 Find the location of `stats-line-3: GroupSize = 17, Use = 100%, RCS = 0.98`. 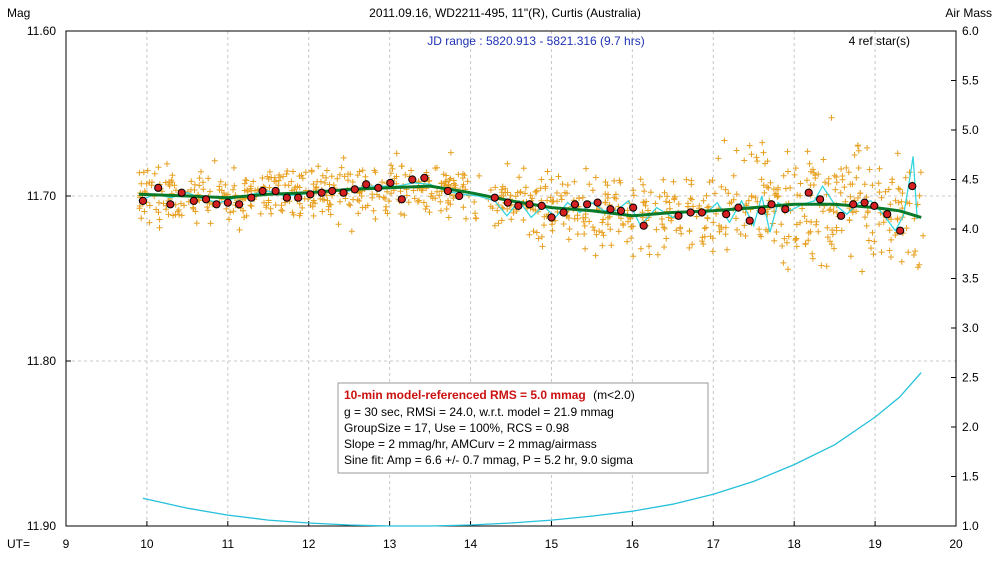

stats-line-3: GroupSize = 17, Use = 100%, RCS = 0.98 is located at coordinates (456, 428).